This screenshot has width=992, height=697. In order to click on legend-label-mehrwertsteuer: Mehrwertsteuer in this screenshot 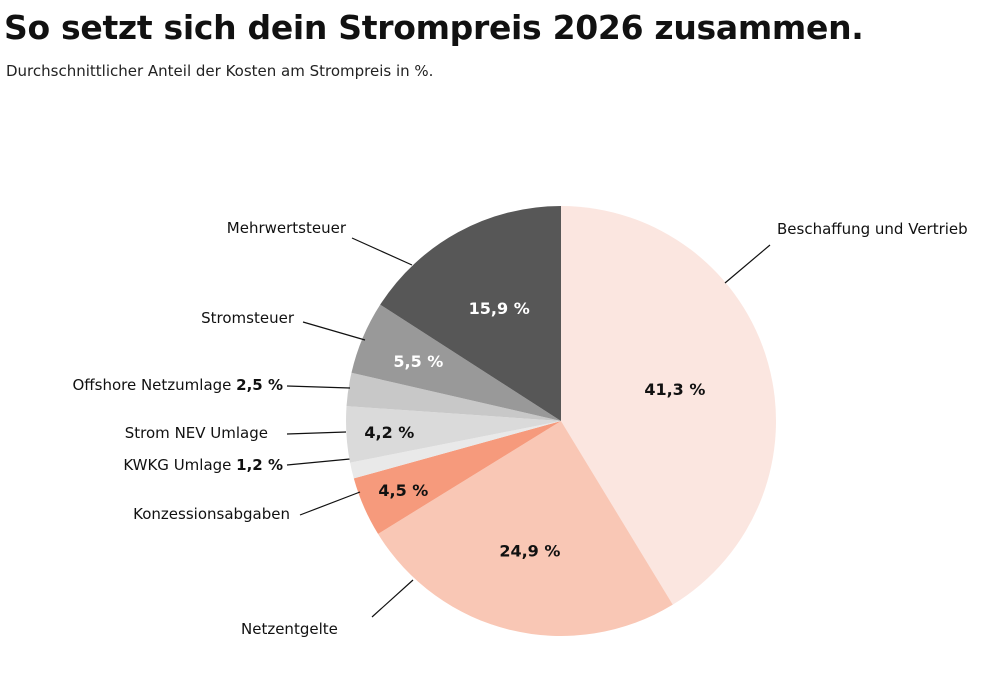, I will do `click(286, 228)`.